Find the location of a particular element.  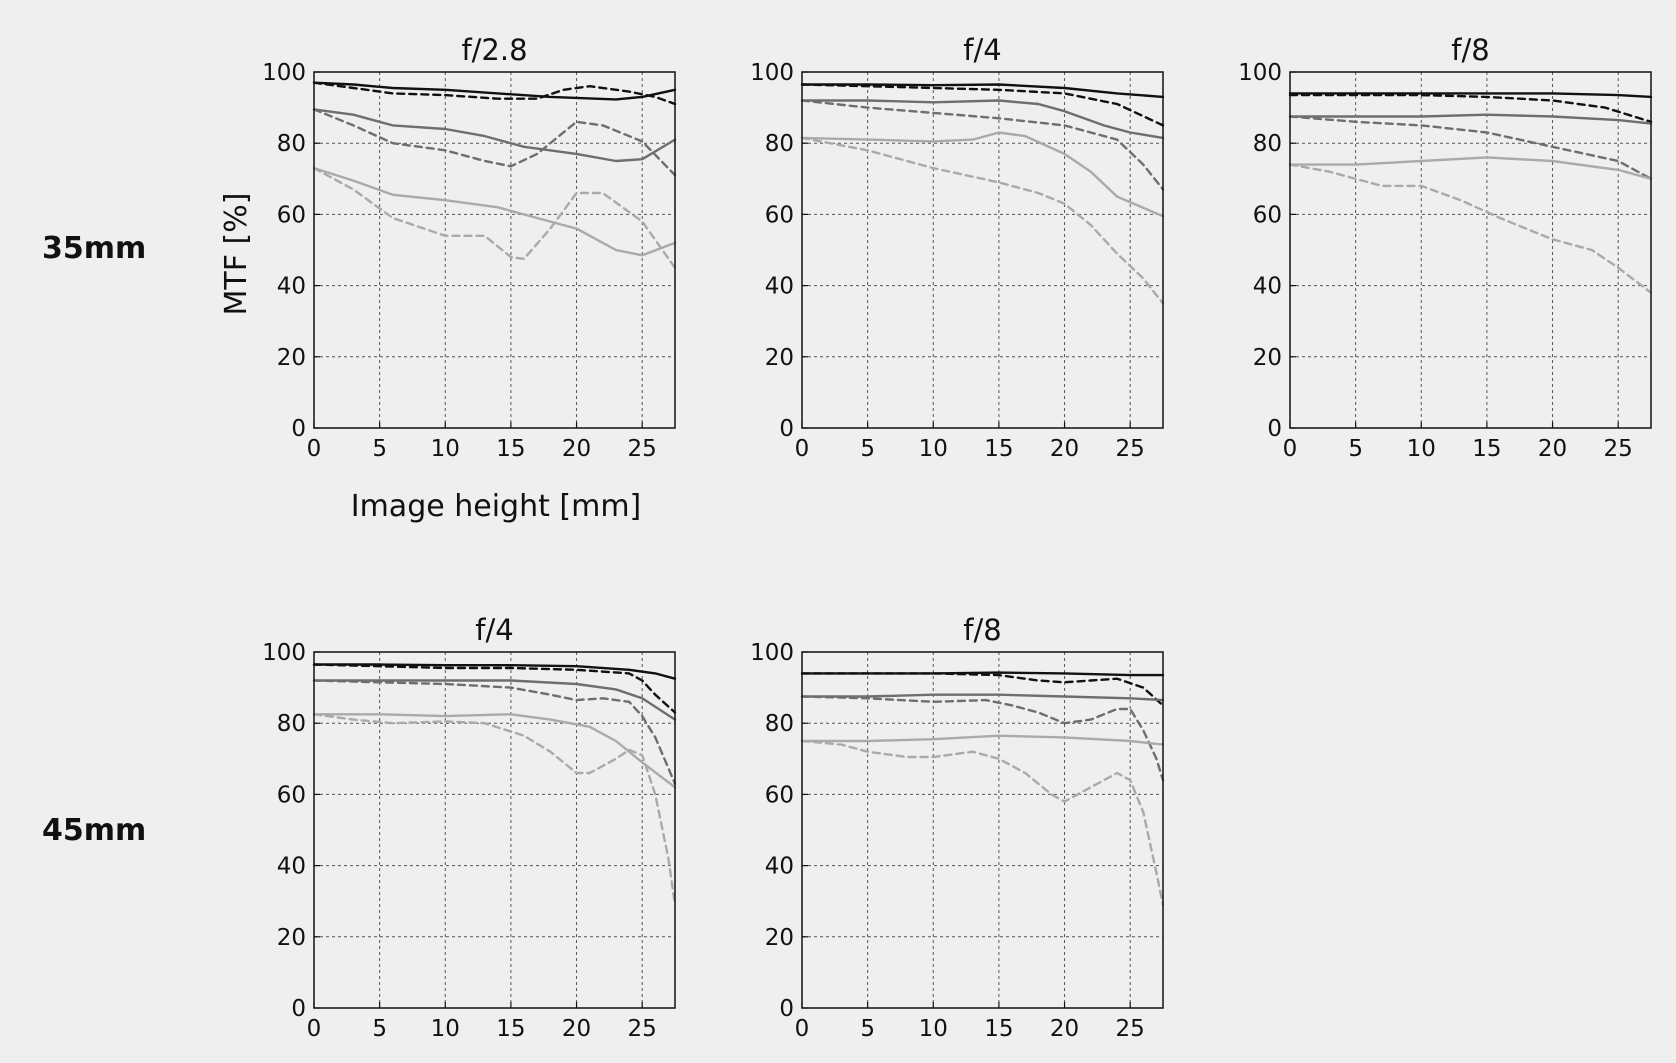

mtf-chart-0: 0 5 10 15 20 25 0 20 40 60 80 100 f/2.8 is located at coordinates (469, 247).